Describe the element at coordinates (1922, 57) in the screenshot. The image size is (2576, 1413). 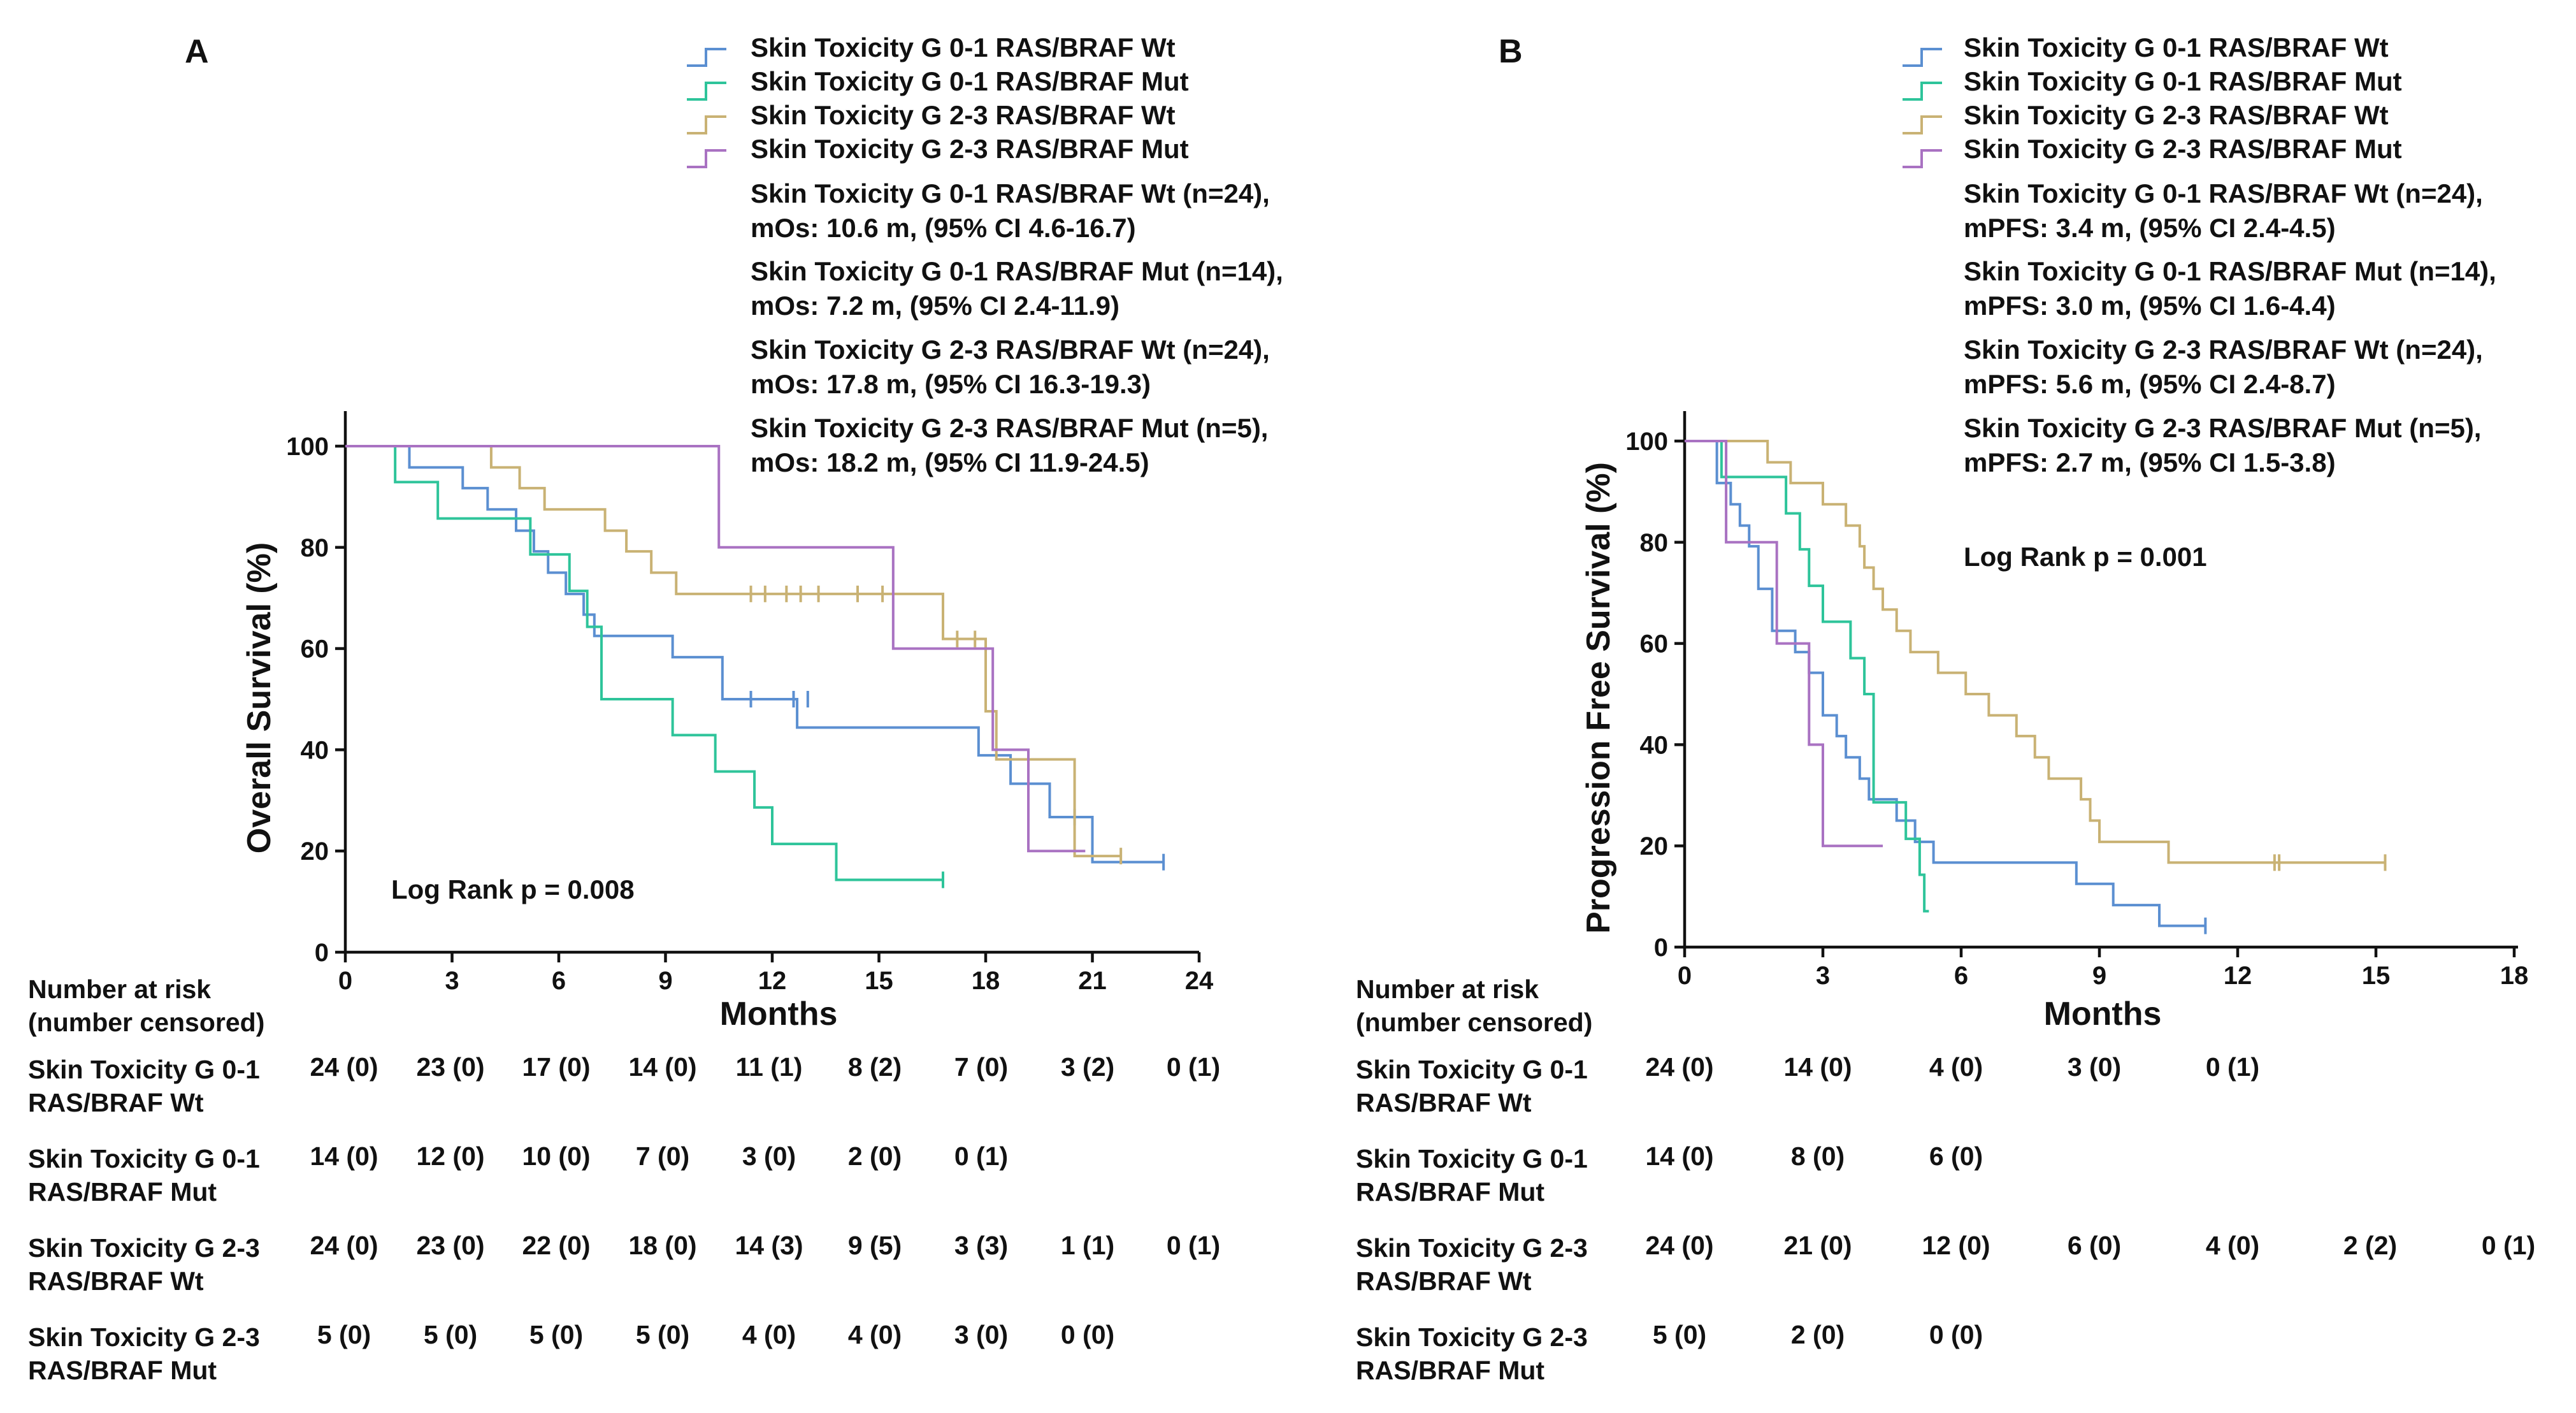
I see `legend-b-swatch-wt01` at that location.